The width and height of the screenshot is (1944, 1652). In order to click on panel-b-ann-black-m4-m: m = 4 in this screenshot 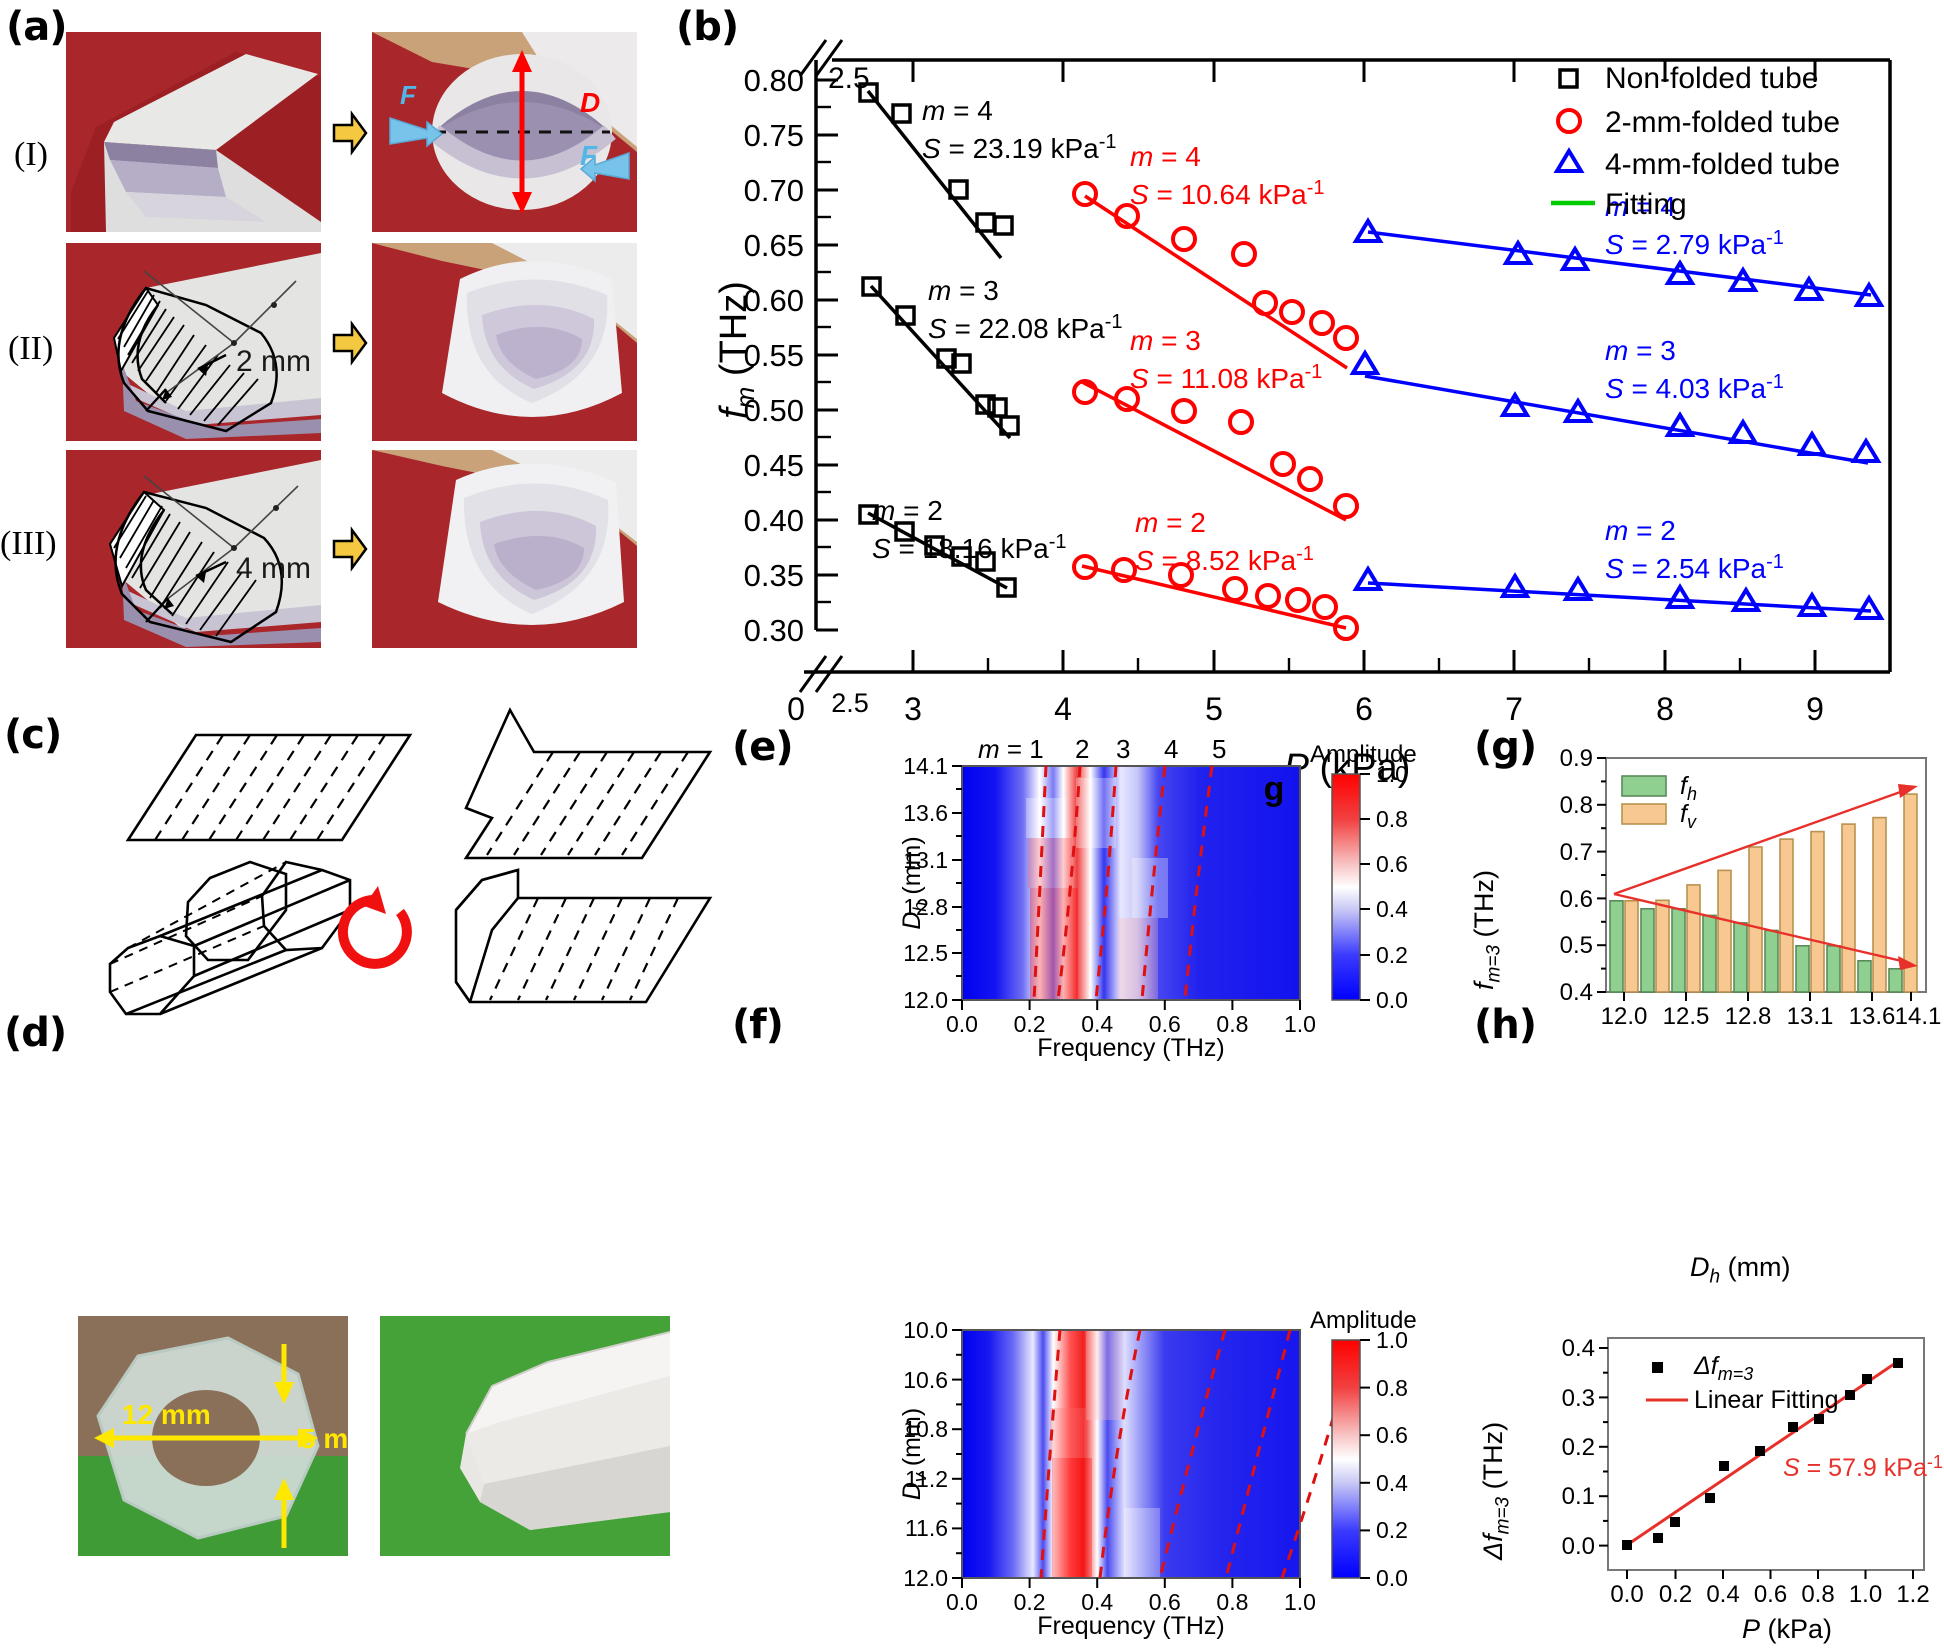, I will do `click(957, 110)`.